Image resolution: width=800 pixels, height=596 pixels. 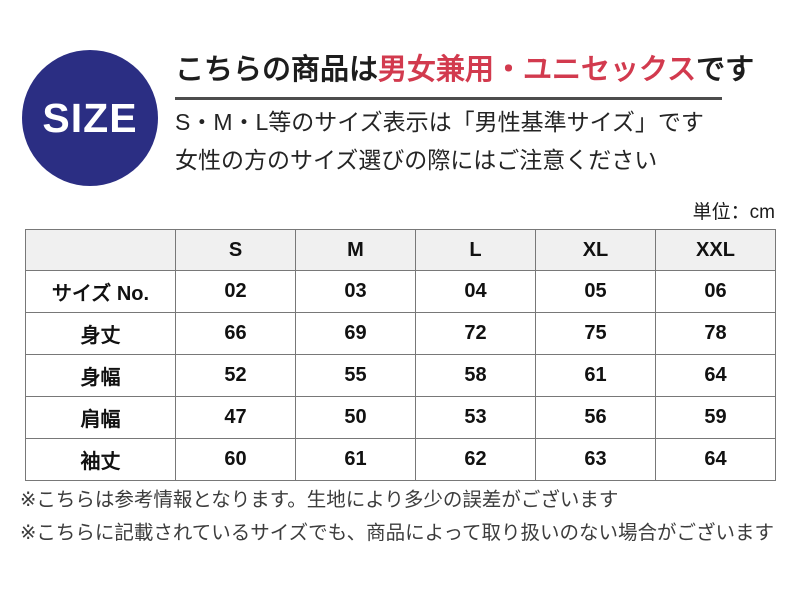 I want to click on row-label: 身丈, so click(x=100, y=333).